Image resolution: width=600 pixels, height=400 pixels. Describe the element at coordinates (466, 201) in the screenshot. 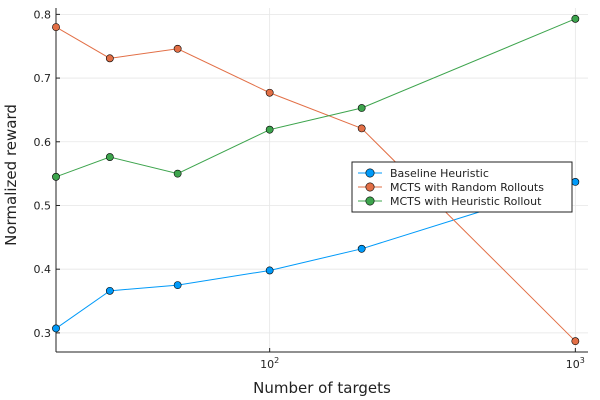

I see `legend-label: MCTS with Heuristic Rollout` at that location.